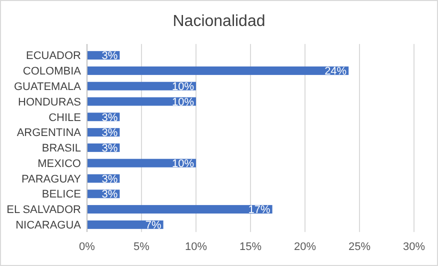  What do you see at coordinates (153, 226) in the screenshot?
I see `data-label: 7%` at bounding box center [153, 226].